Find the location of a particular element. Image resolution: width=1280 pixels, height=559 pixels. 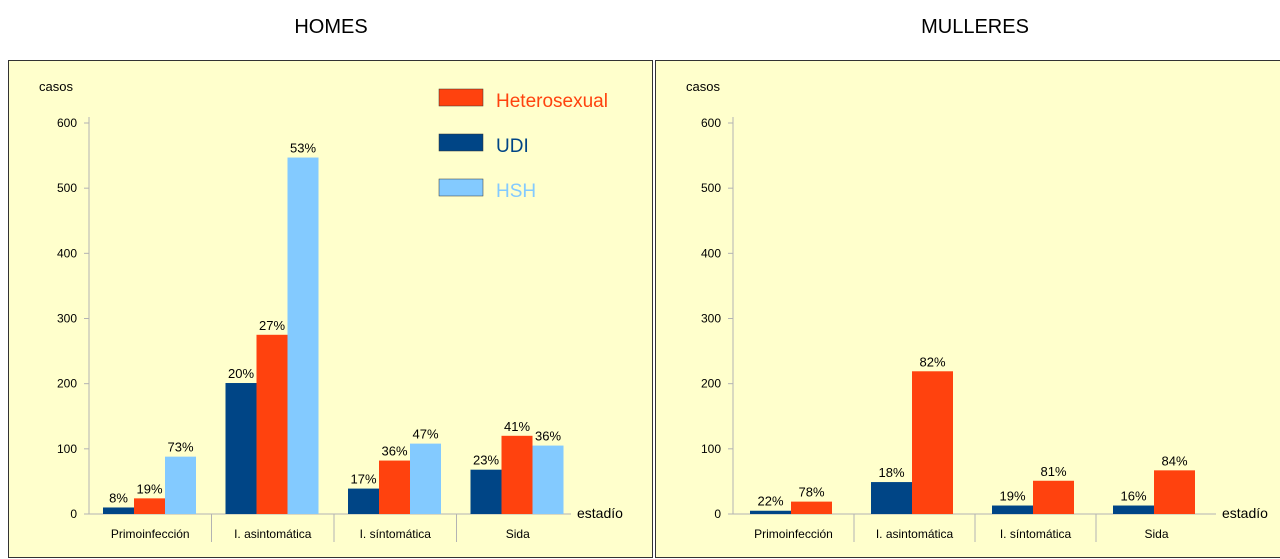

homes-data-label: 23% is located at coordinates (486, 460).